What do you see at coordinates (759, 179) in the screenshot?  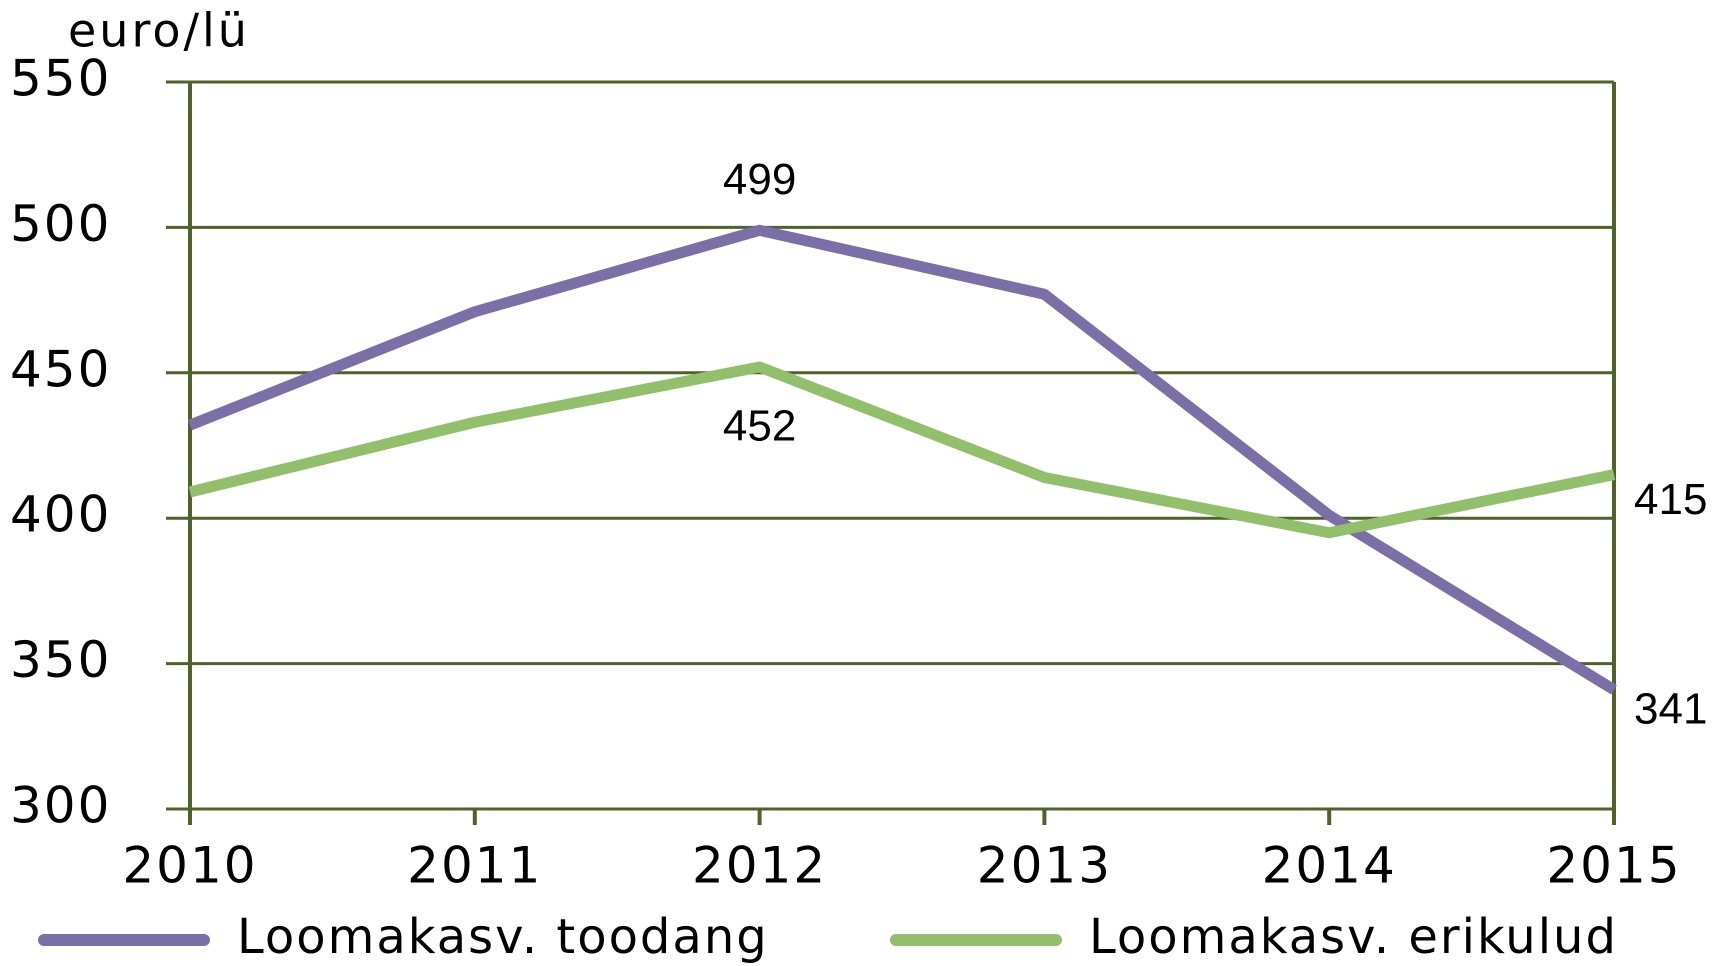 I see `data-label: 499` at bounding box center [759, 179].